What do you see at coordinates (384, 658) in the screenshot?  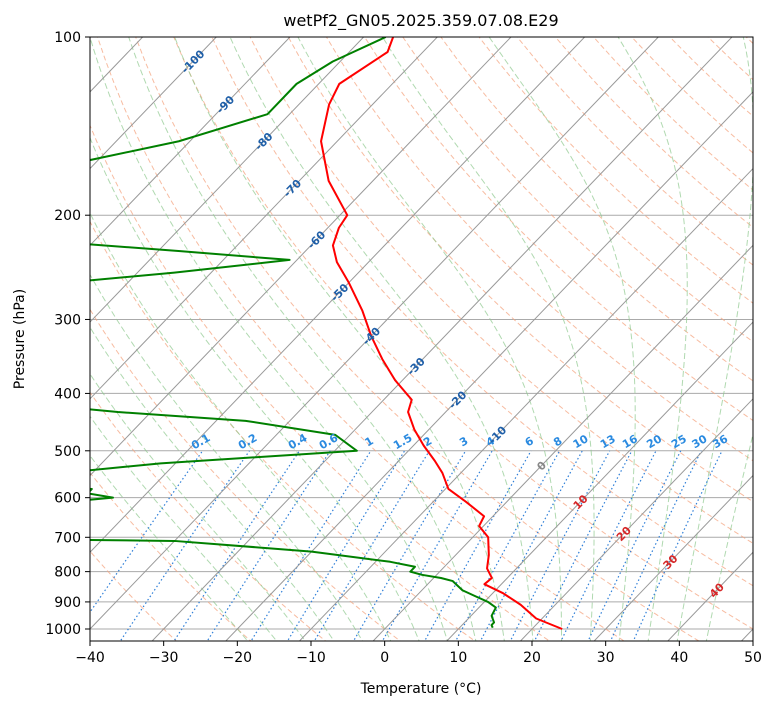 I see `x-tick-label: 0` at bounding box center [384, 658].